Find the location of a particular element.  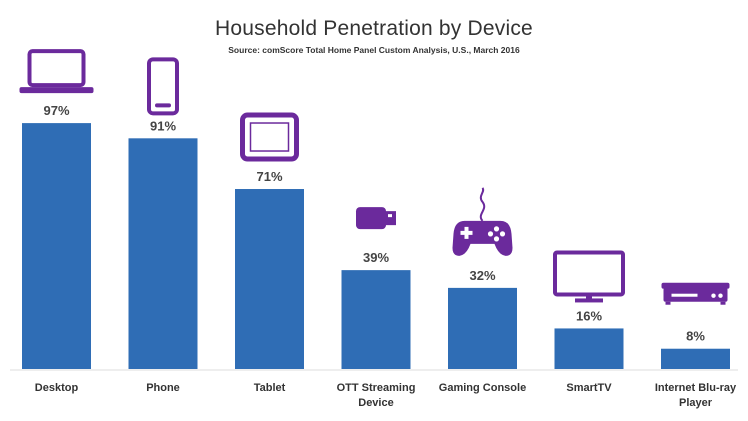

bar-value-label: 71% is located at coordinates (269, 176).